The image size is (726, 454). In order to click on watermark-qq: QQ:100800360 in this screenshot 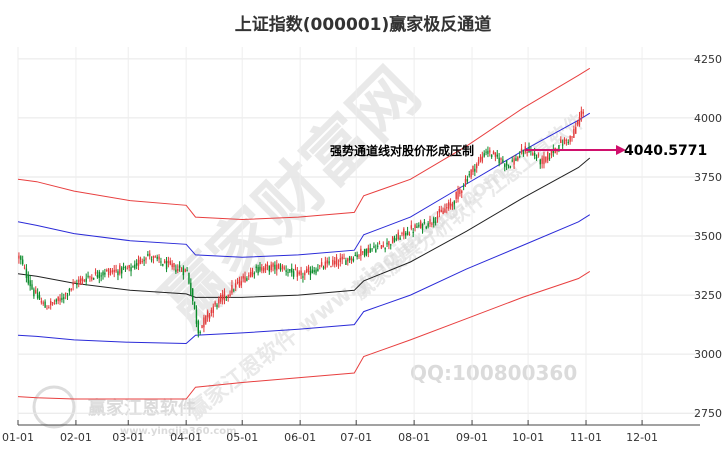, I will do `click(493, 373)`.